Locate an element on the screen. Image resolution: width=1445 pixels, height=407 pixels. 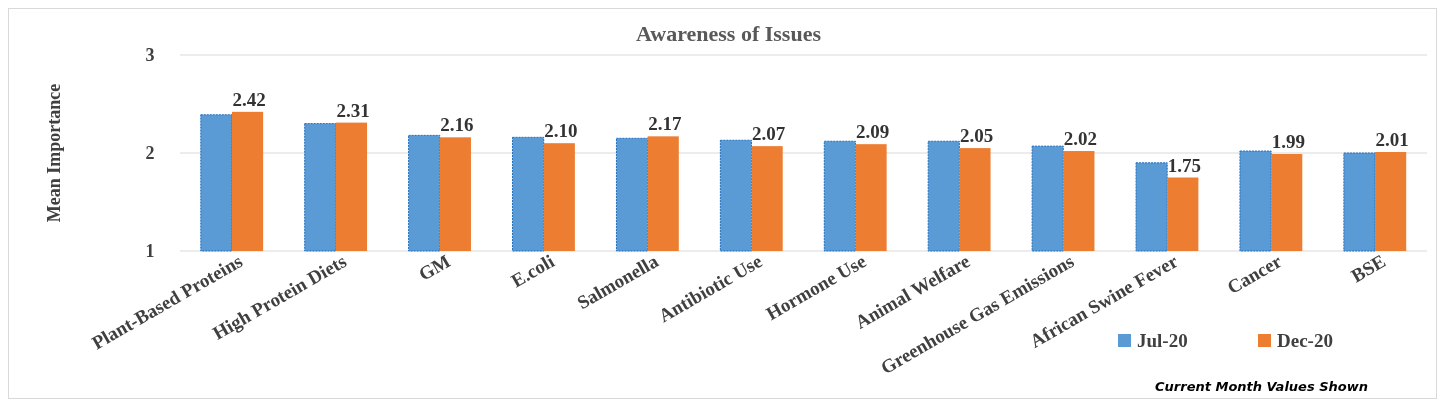
data-label: 2.01 is located at coordinates (1392, 140).